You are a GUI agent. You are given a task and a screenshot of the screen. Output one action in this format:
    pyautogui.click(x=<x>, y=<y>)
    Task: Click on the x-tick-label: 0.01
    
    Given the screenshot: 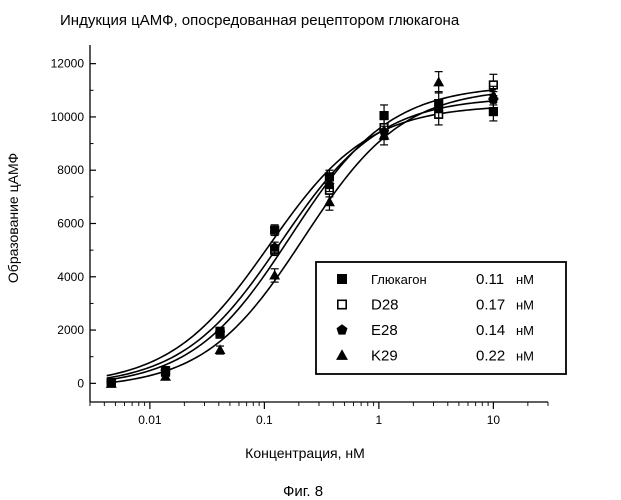 What is the action you would take?
    pyautogui.click(x=150, y=420)
    